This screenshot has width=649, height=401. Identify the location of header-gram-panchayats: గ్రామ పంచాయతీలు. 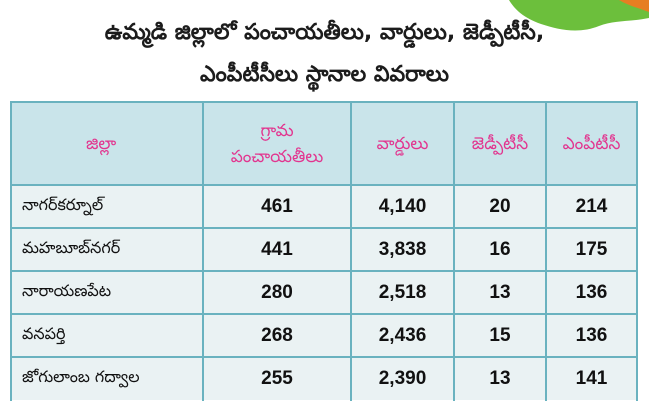
(277, 143).